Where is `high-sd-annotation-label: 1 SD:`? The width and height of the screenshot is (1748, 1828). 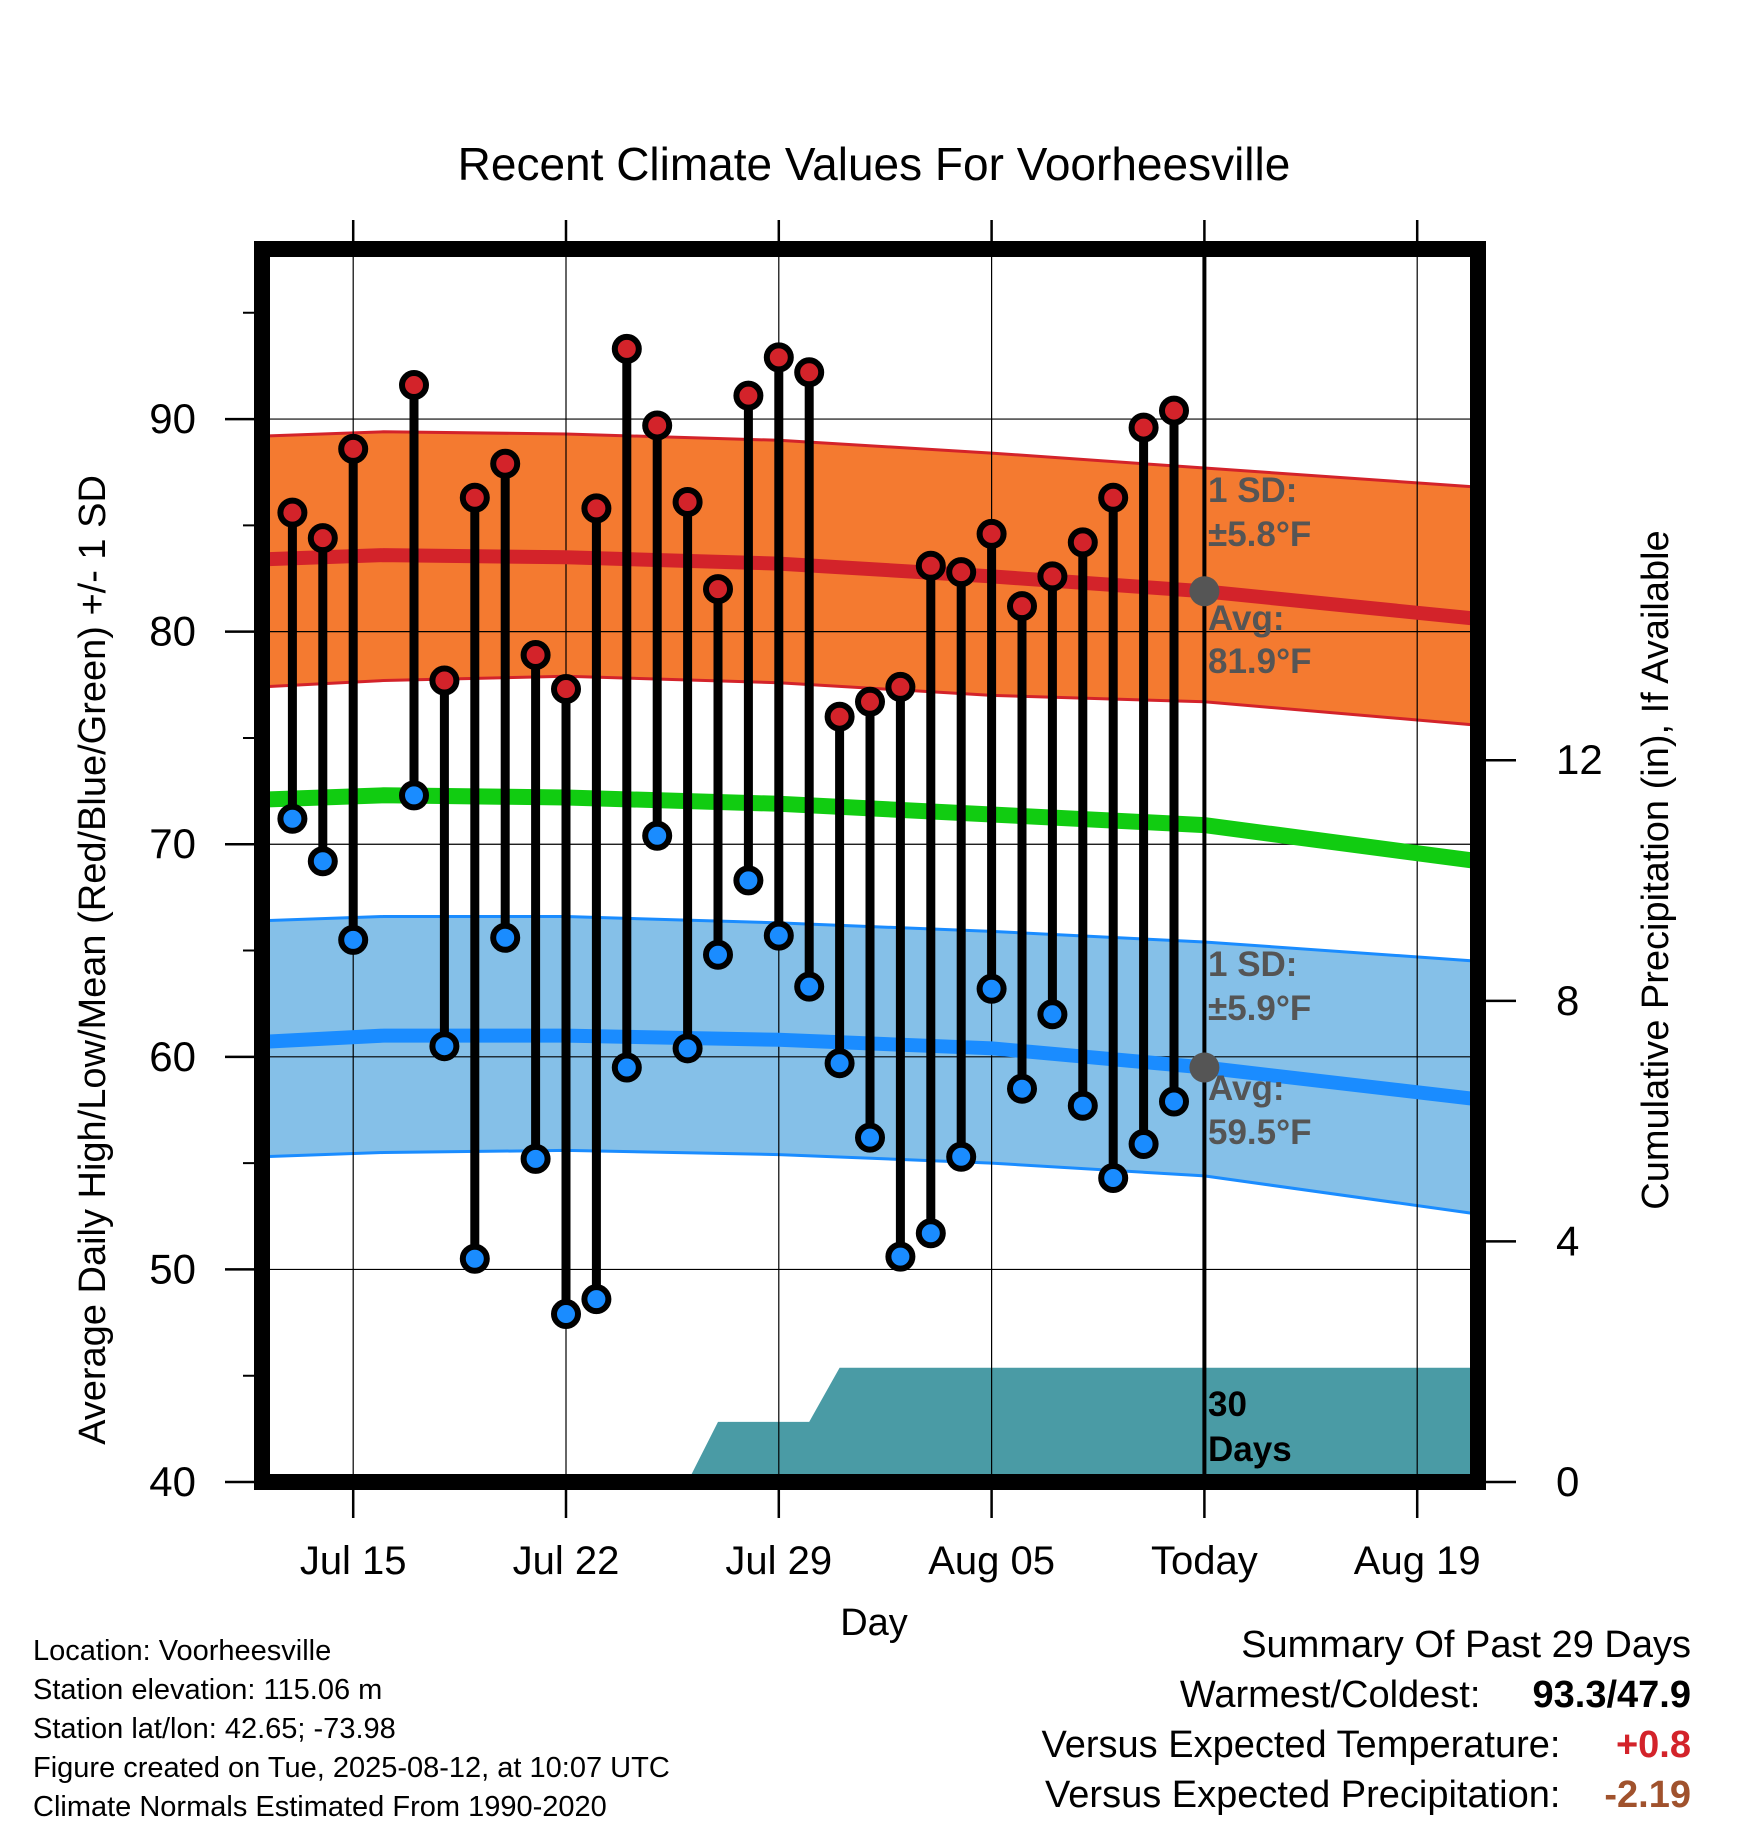 high-sd-annotation-label: 1 SD: is located at coordinates (1252, 490).